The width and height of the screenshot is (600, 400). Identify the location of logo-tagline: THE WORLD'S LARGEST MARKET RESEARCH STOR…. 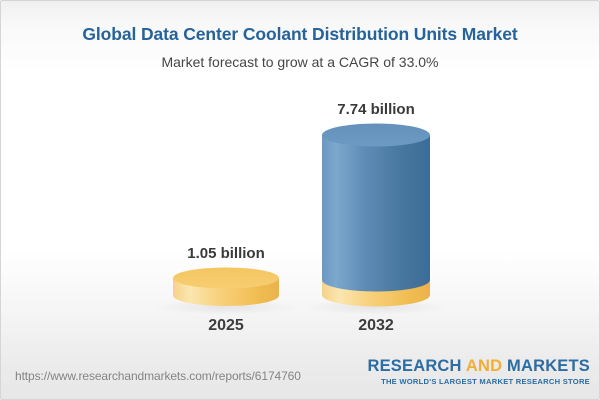
(485, 381).